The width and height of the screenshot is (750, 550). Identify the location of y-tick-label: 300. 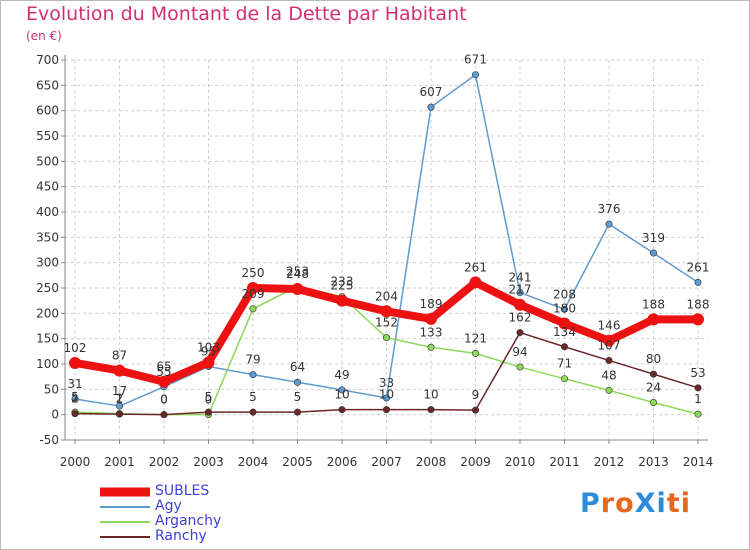
(47, 263).